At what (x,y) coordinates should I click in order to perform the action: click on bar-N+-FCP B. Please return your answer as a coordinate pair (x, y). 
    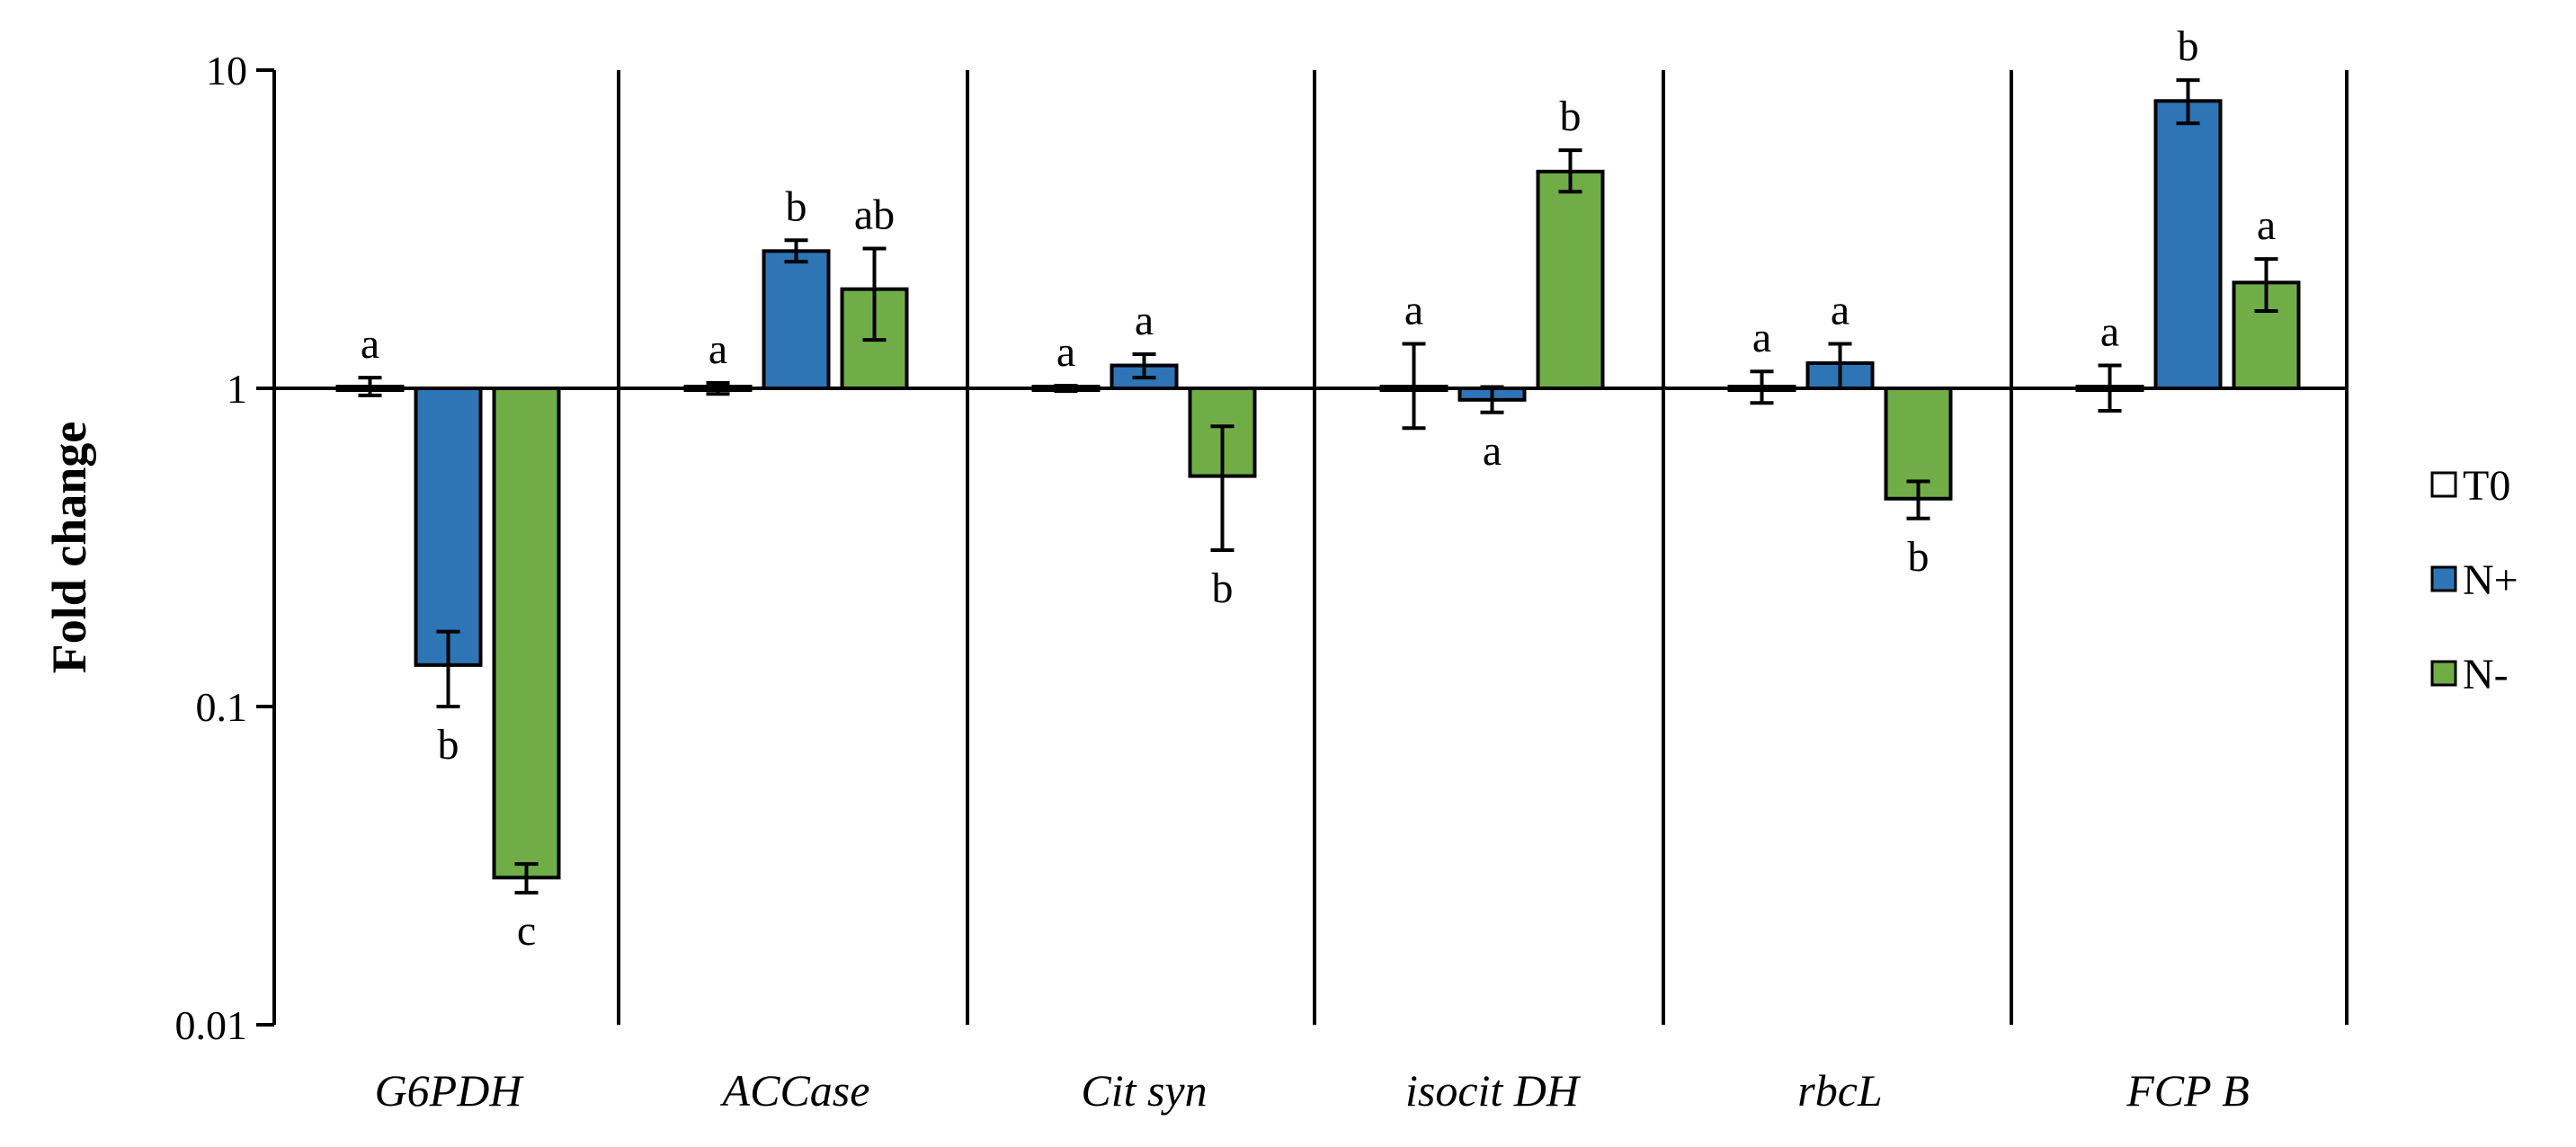
    Looking at the image, I should click on (2188, 244).